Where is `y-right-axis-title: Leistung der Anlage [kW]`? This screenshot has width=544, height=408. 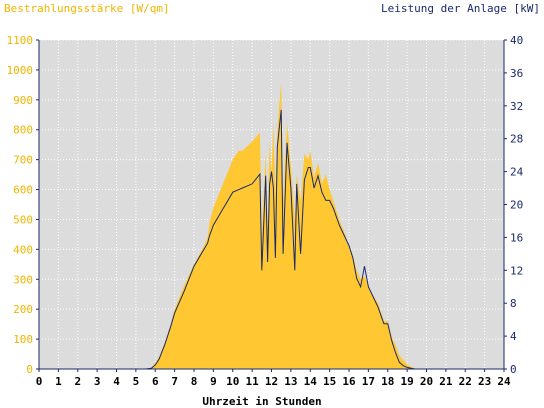 y-right-axis-title: Leistung der Anlage [kW] is located at coordinates (460, 8).